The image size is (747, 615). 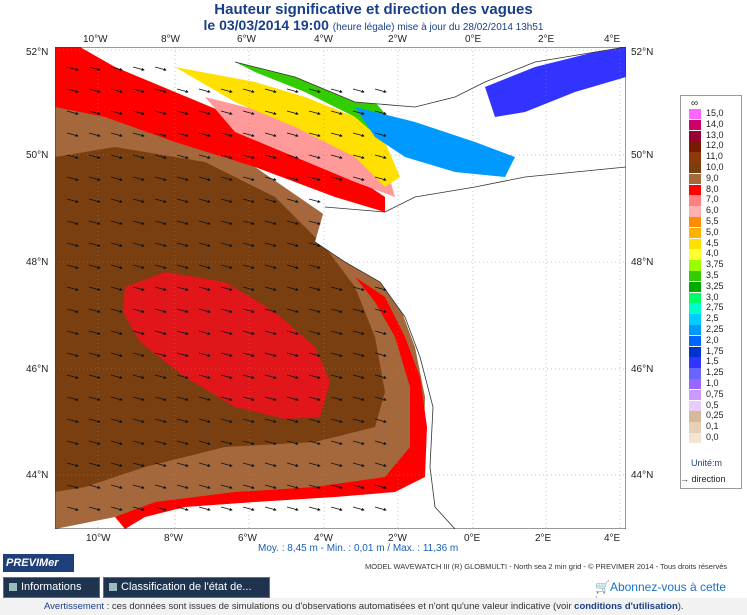 I want to click on legend-value: 3,75, so click(x=715, y=264).